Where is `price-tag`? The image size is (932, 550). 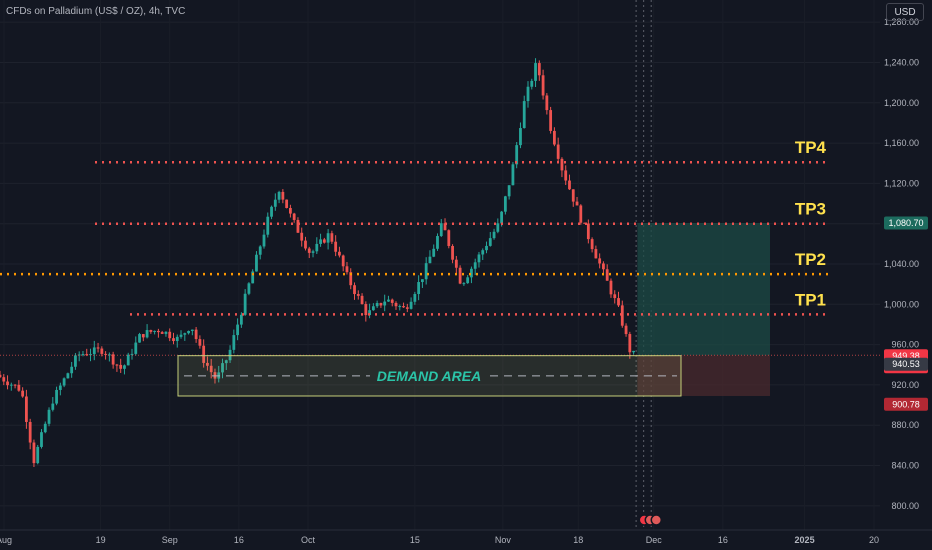 price-tag is located at coordinates (906, 223).